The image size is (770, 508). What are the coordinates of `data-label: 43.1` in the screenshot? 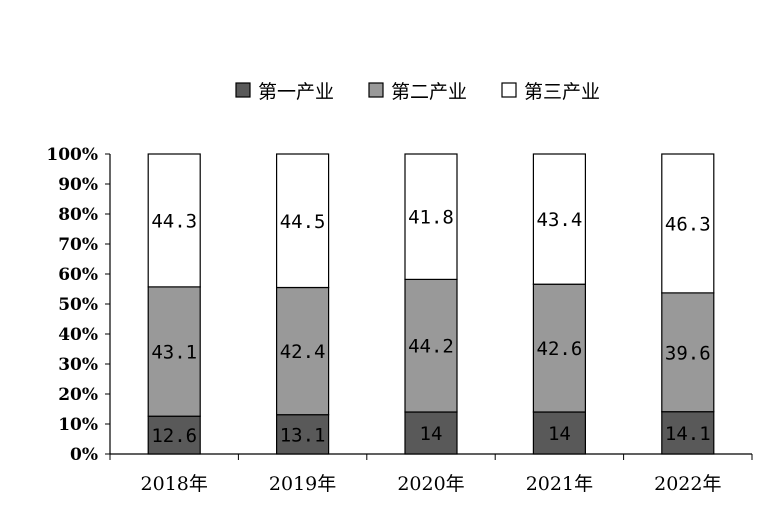 It's located at (174, 353).